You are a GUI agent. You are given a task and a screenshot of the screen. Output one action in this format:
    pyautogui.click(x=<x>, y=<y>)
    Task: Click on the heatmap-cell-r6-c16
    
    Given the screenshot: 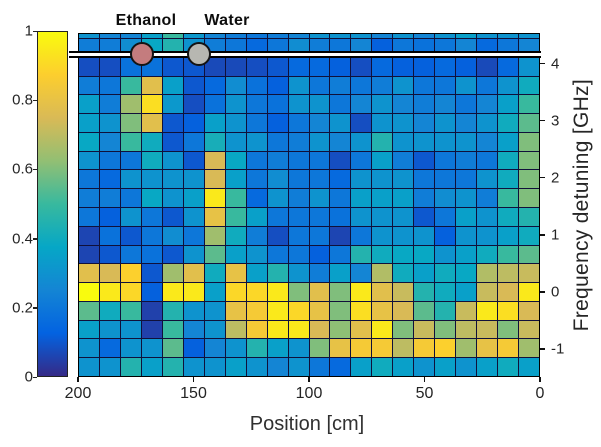 What is the action you would take?
    pyautogui.click(x=424, y=141)
    